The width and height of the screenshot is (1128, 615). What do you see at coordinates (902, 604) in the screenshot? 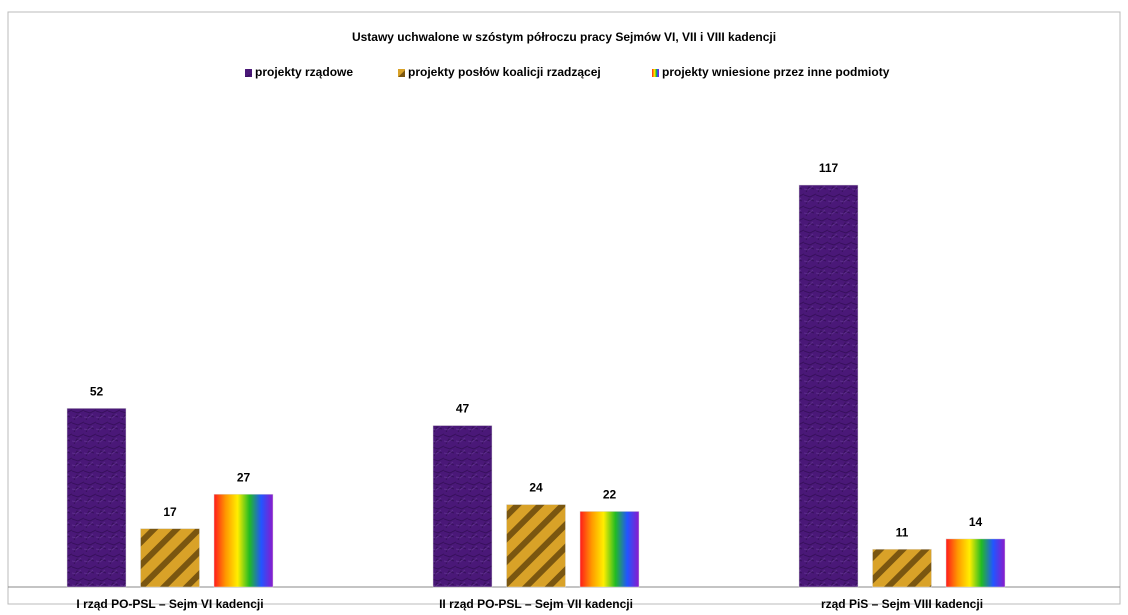
I see `x-tick-label: rząd PiS – Sejm VIII kadencji` at bounding box center [902, 604].